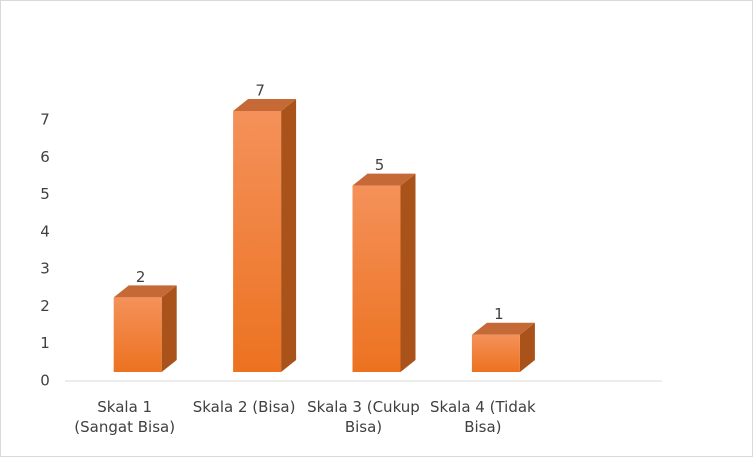 The width and height of the screenshot is (753, 457). What do you see at coordinates (45, 343) in the screenshot?
I see `y-tick-label: 1` at bounding box center [45, 343].